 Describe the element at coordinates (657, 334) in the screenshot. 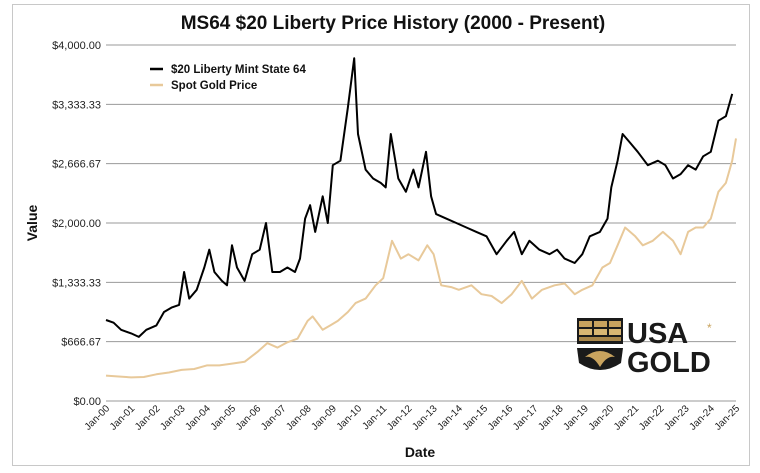

I see `logo-text-usa: USA` at that location.